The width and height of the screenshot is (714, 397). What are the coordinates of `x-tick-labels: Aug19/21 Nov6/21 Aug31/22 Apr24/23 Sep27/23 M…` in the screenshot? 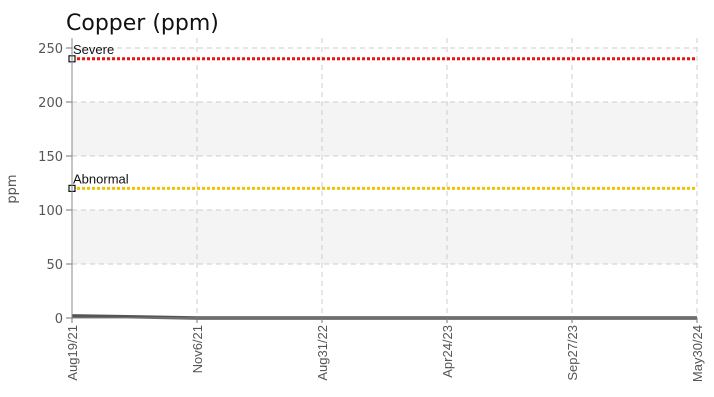 It's located at (385, 353).